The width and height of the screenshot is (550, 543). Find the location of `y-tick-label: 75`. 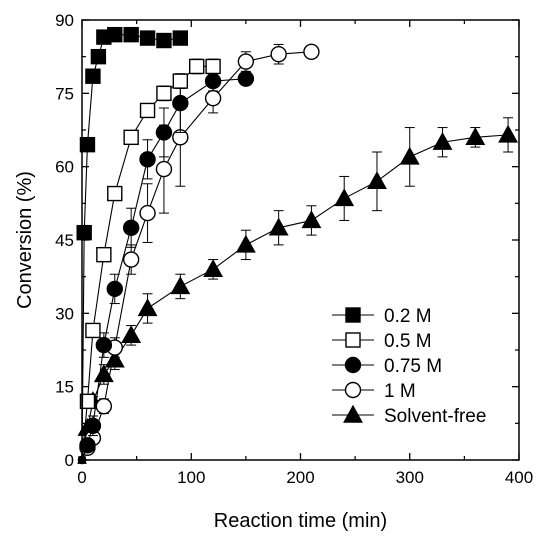

y-tick-label: 75 is located at coordinates (64, 93).